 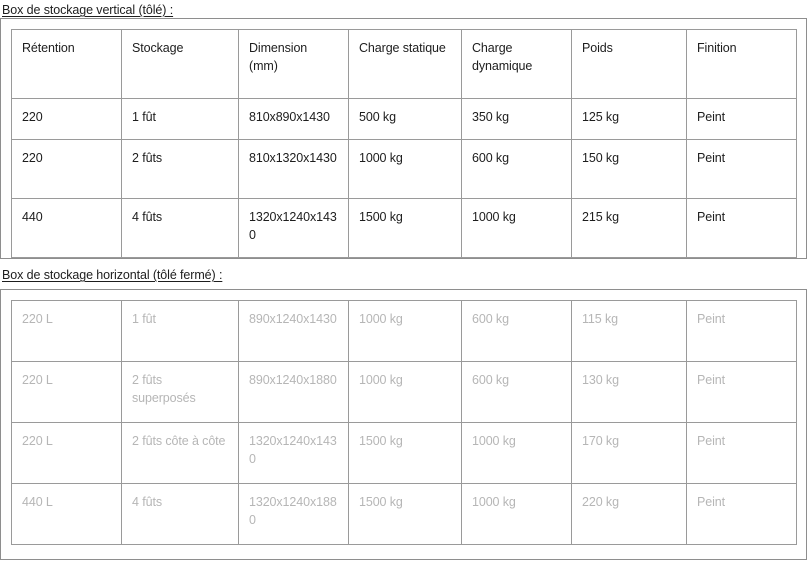 What do you see at coordinates (293, 331) in the screenshot?
I see `cell-dimension: 890x1240x1430` at bounding box center [293, 331].